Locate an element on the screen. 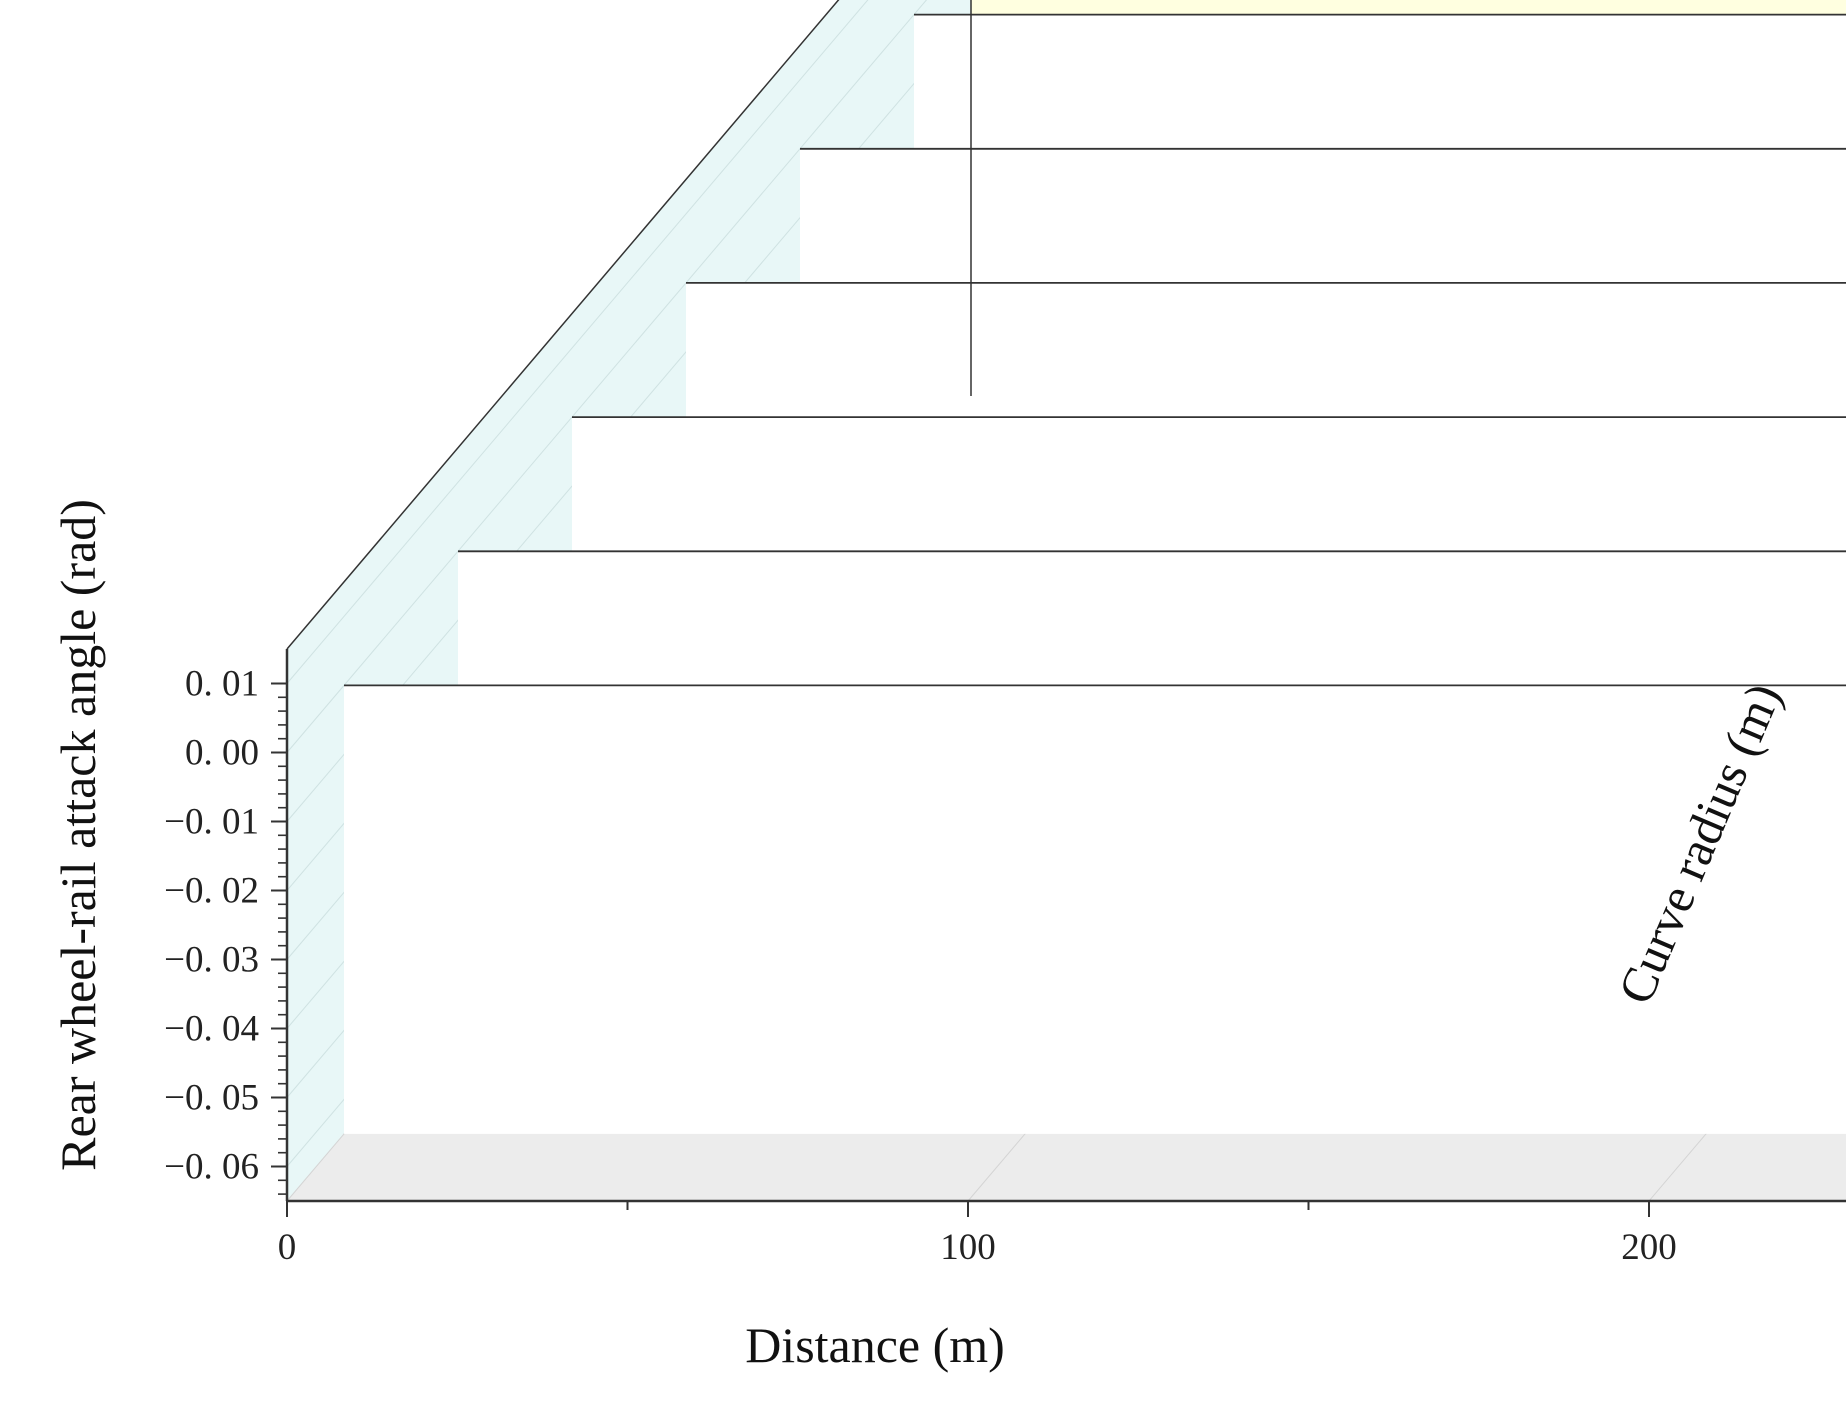  y-tick-label: −0. 01 is located at coordinates (211, 822).